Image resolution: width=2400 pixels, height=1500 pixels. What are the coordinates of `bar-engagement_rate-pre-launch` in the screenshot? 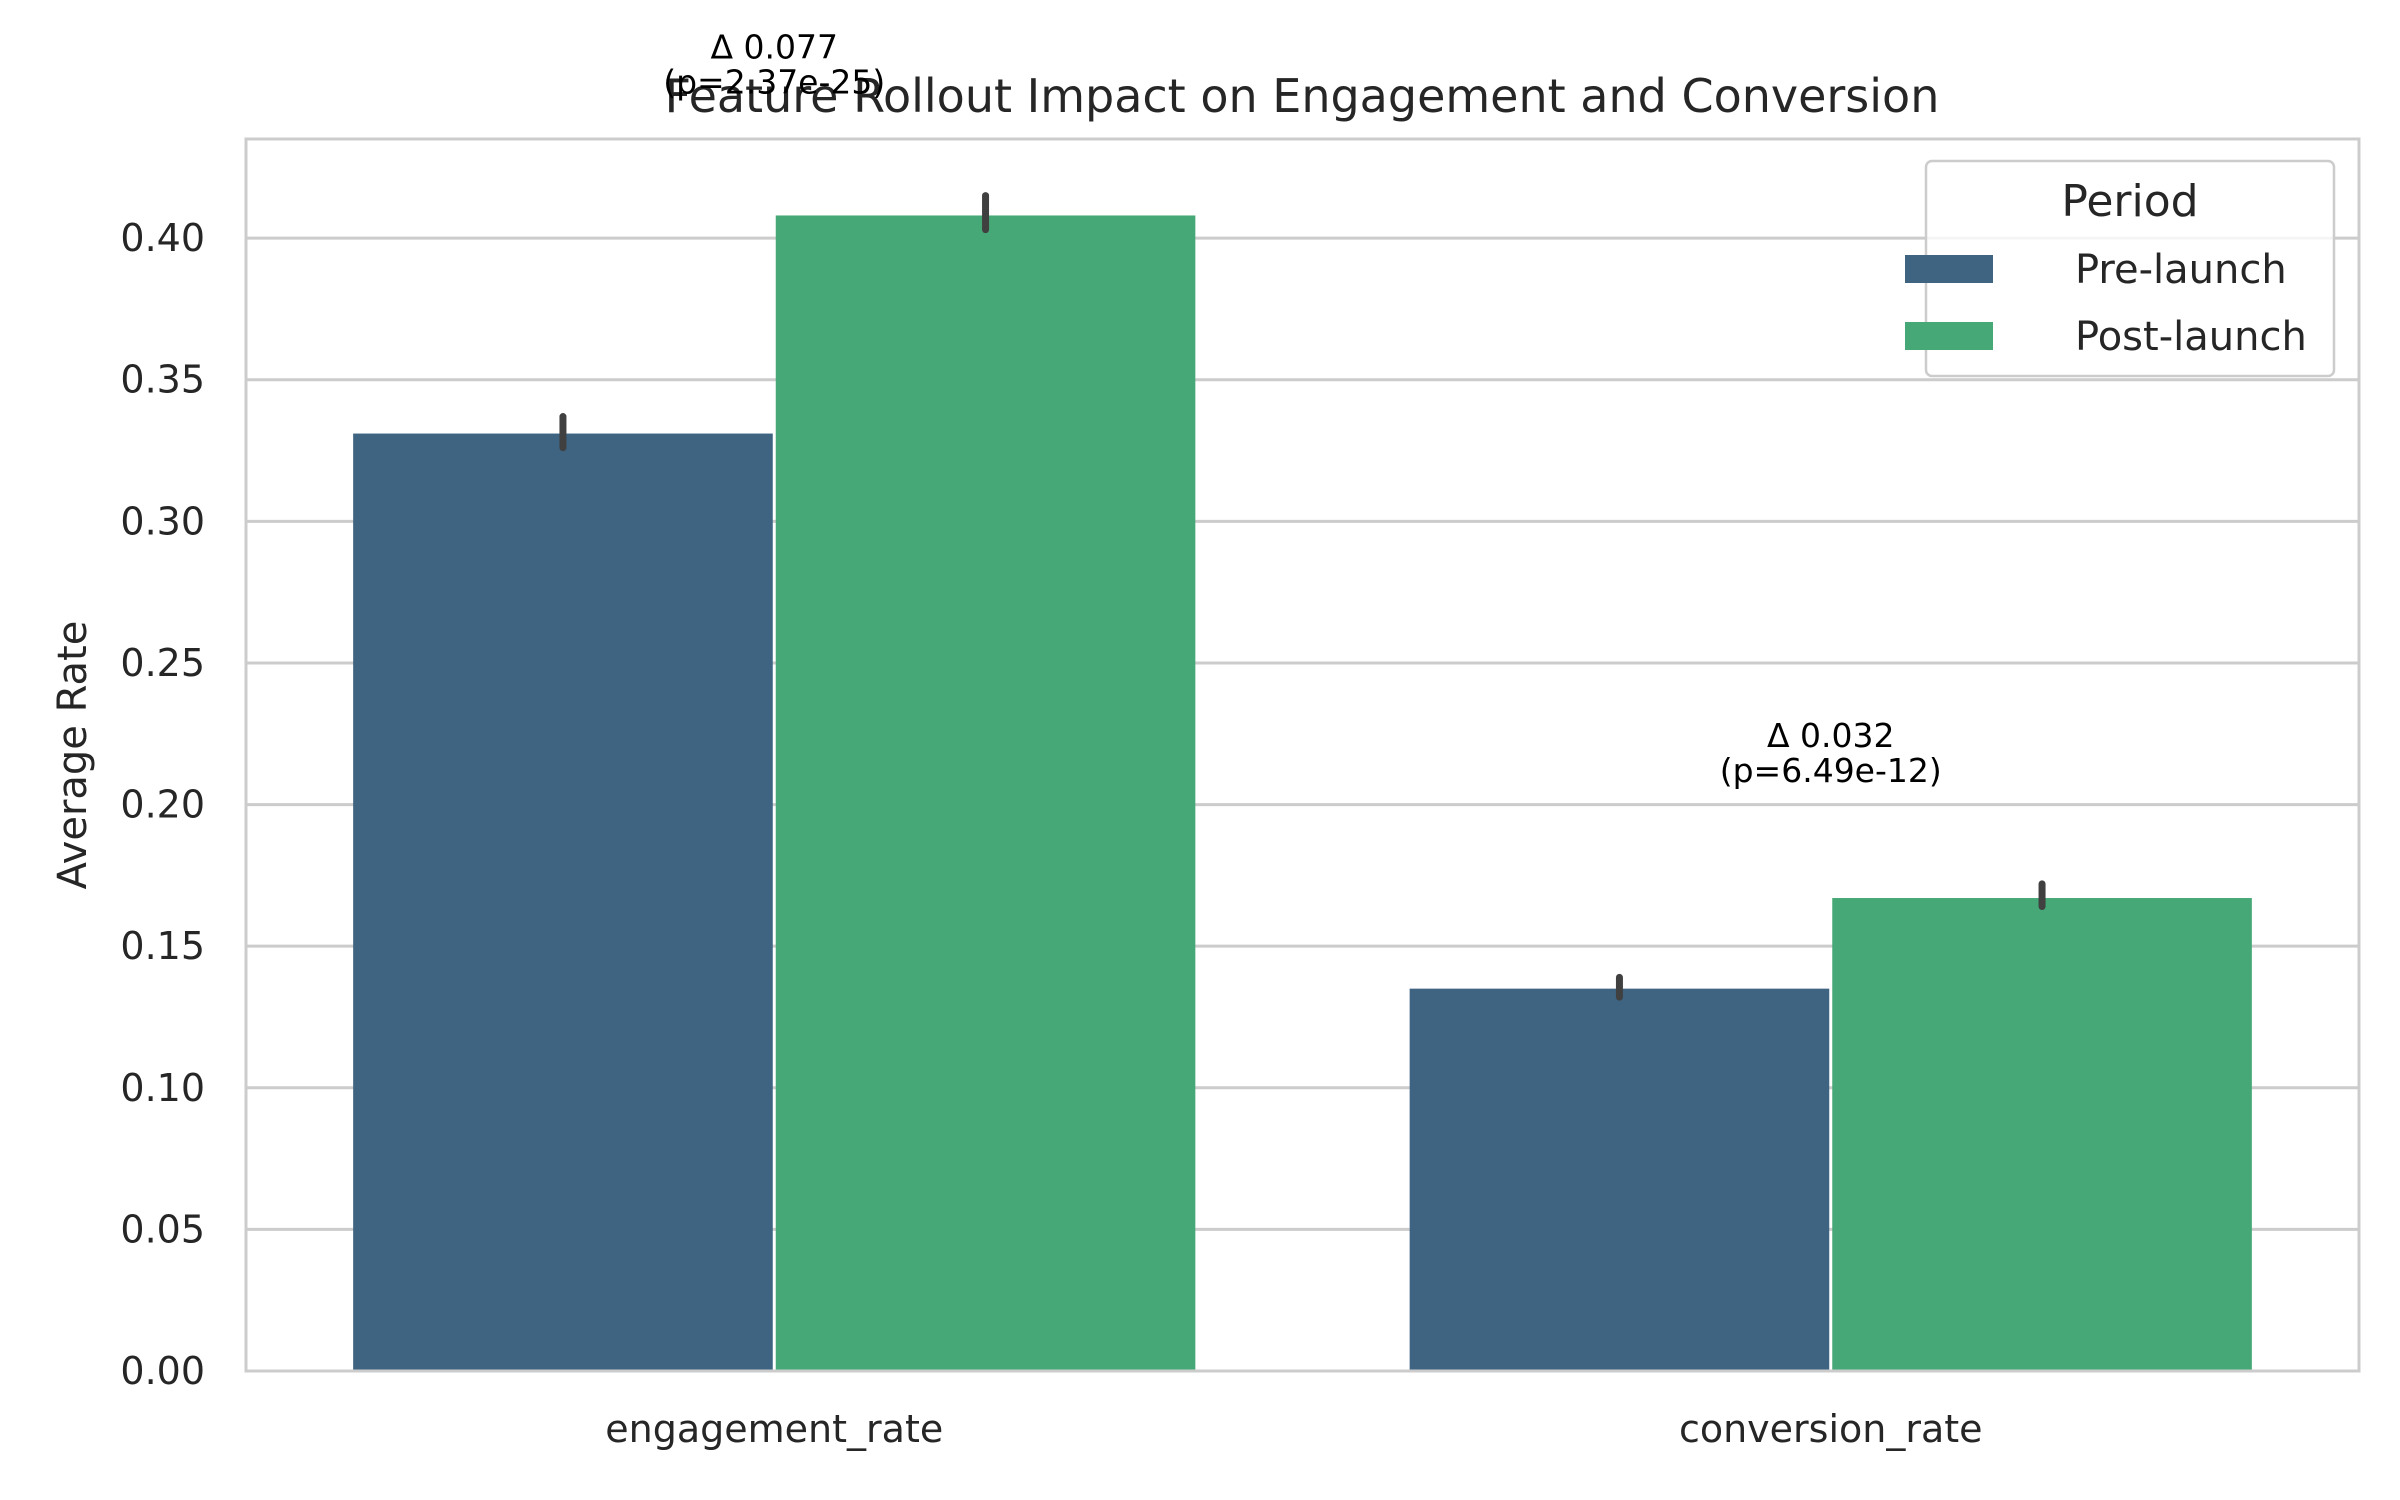 It's located at (563, 902).